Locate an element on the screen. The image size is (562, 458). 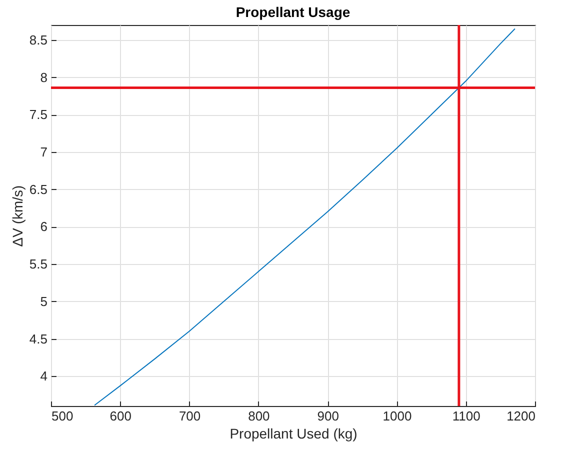
x-tick-label: 600 is located at coordinates (121, 416).